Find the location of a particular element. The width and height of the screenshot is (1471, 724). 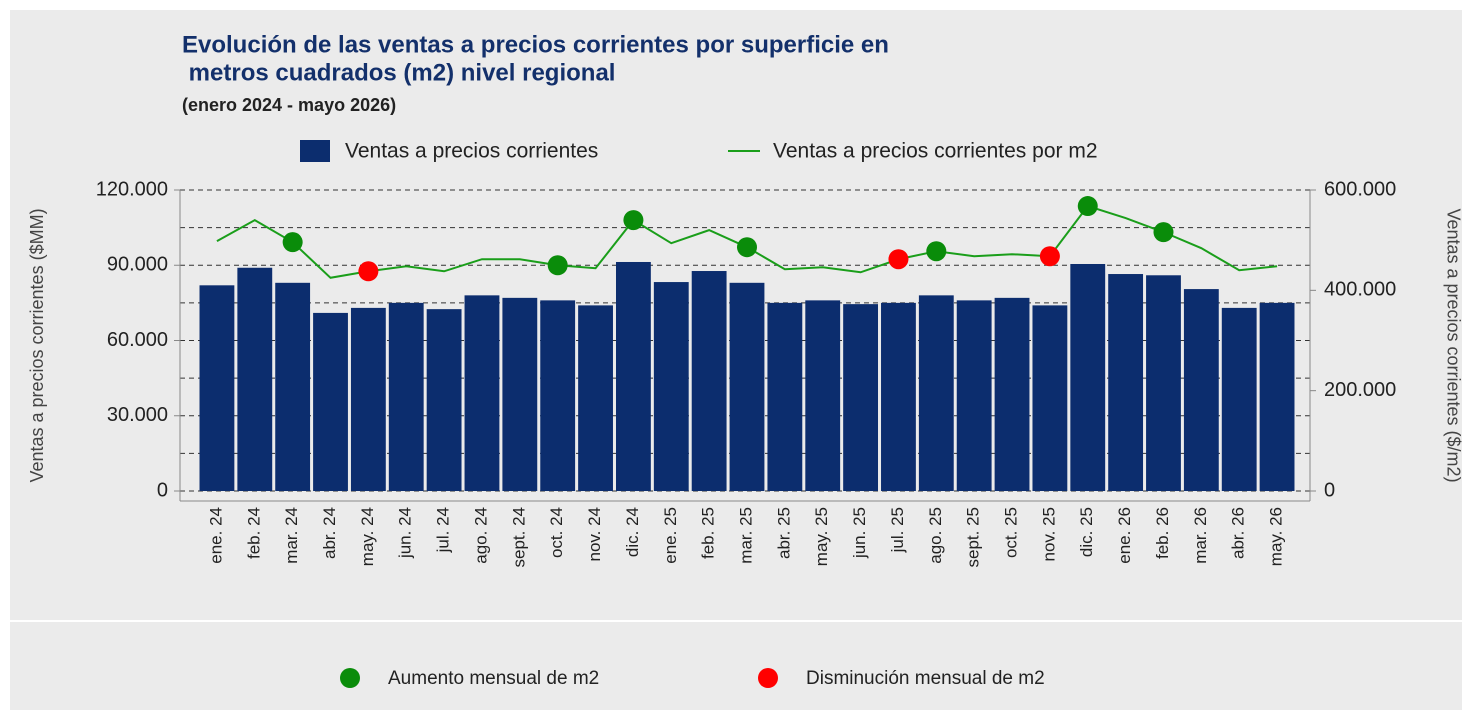

x-tick-label: jul. 24 is located at coordinates (443, 530).